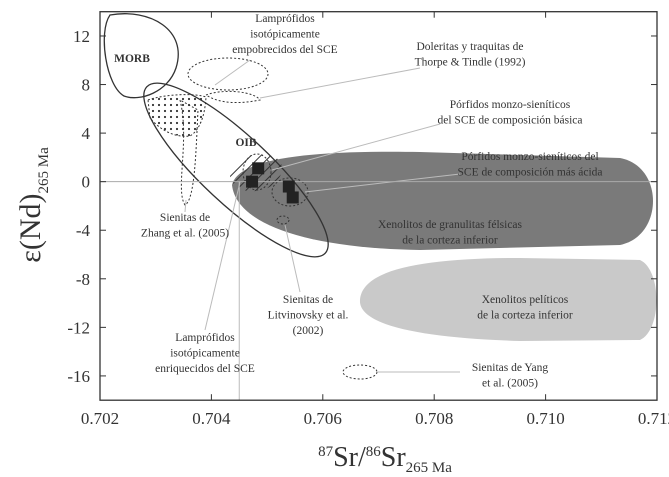 The image size is (669, 477). What do you see at coordinates (86, 133) in the screenshot?
I see `y-tick-label: 4` at bounding box center [86, 133].